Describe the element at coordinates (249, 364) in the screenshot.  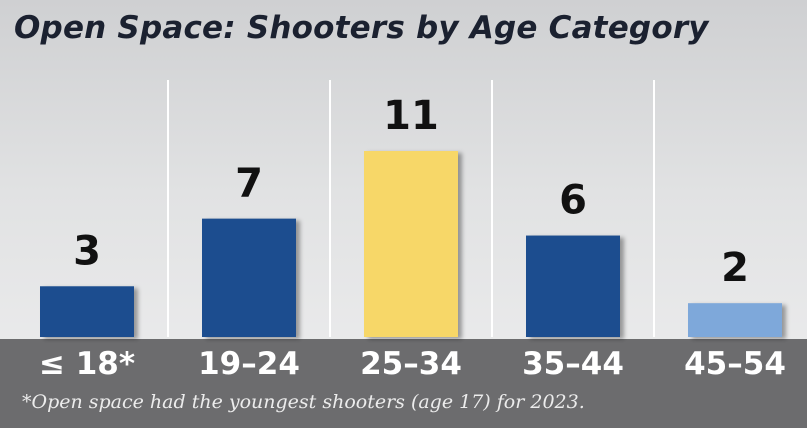
I see `category-label-2: 19–24` at that location.